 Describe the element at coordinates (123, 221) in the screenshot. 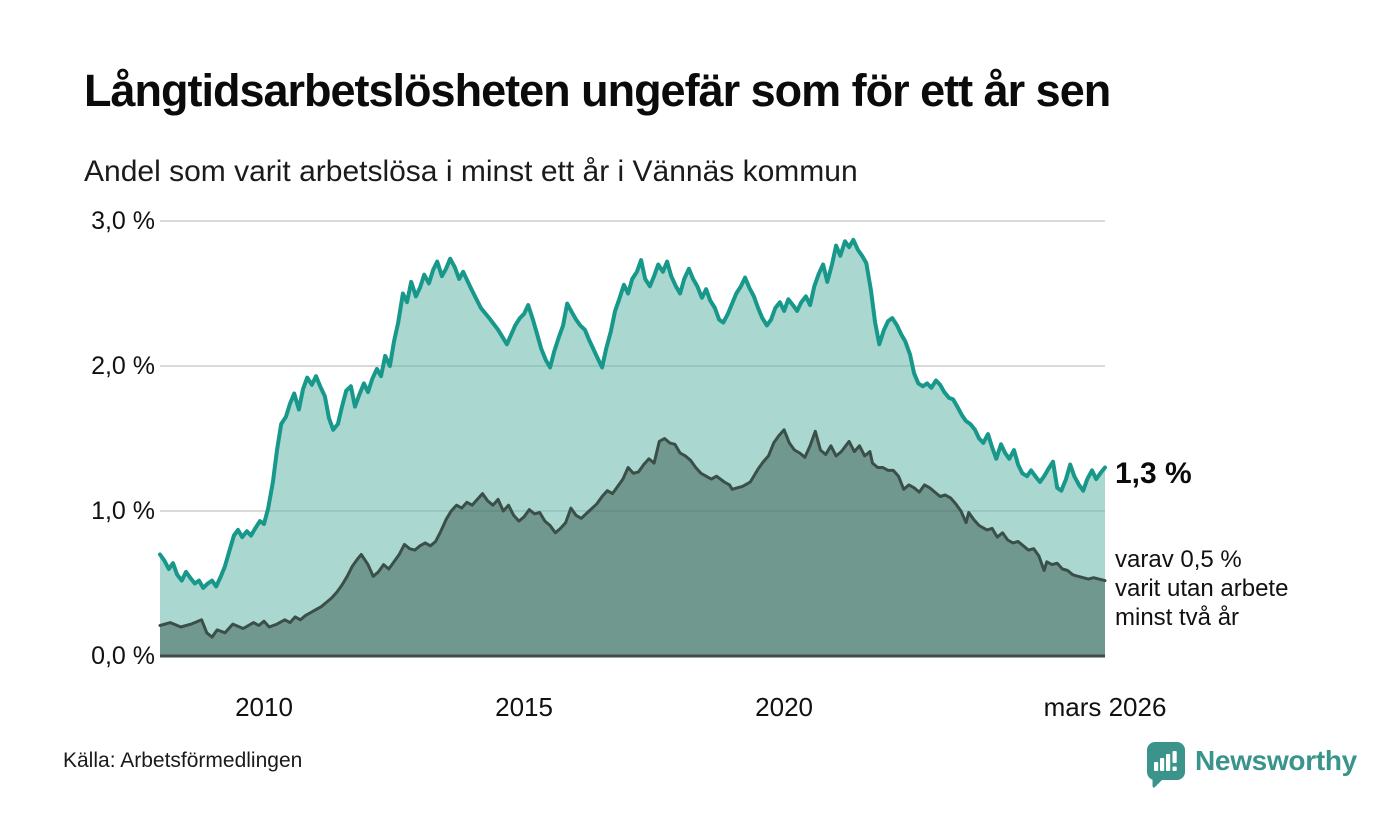

I see `y-tick-label: 3,0 %` at that location.